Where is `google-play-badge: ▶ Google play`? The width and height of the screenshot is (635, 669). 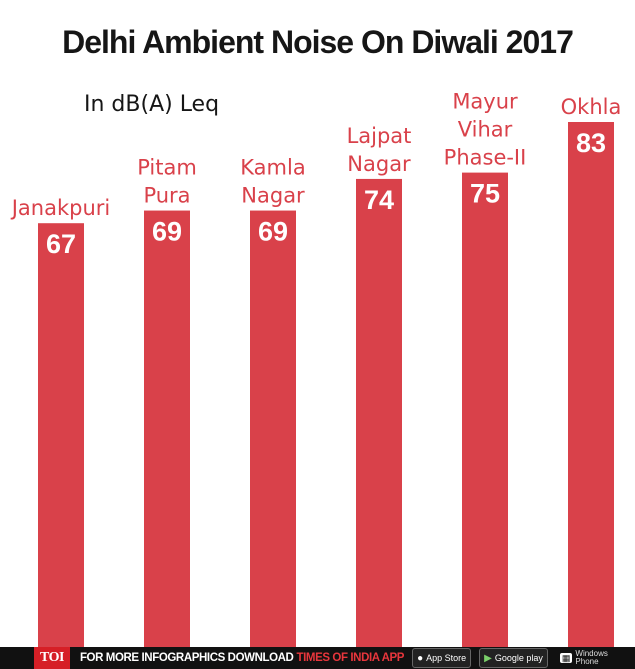
google-play-badge: ▶ Google play is located at coordinates (513, 658).